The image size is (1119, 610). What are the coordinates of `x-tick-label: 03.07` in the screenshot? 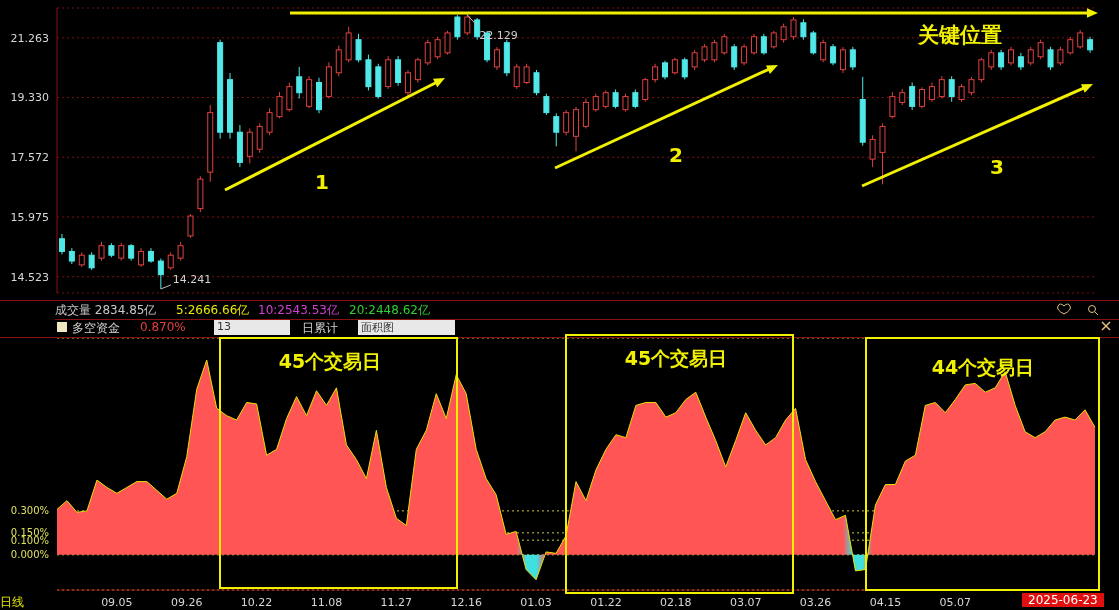 It's located at (745, 602).